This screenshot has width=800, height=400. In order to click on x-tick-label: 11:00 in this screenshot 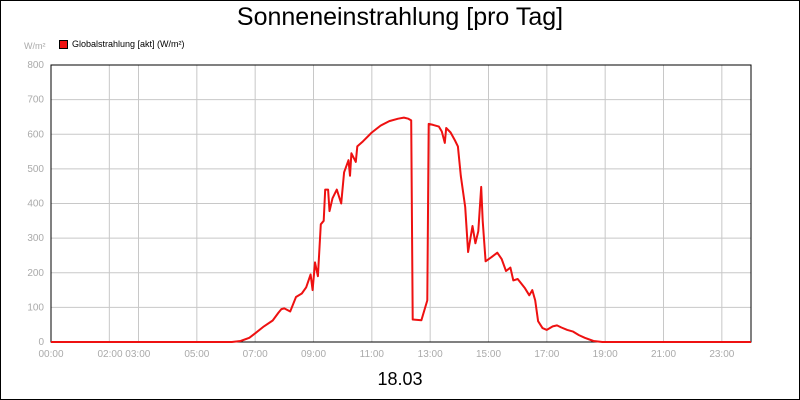, I will do `click(372, 354)`.